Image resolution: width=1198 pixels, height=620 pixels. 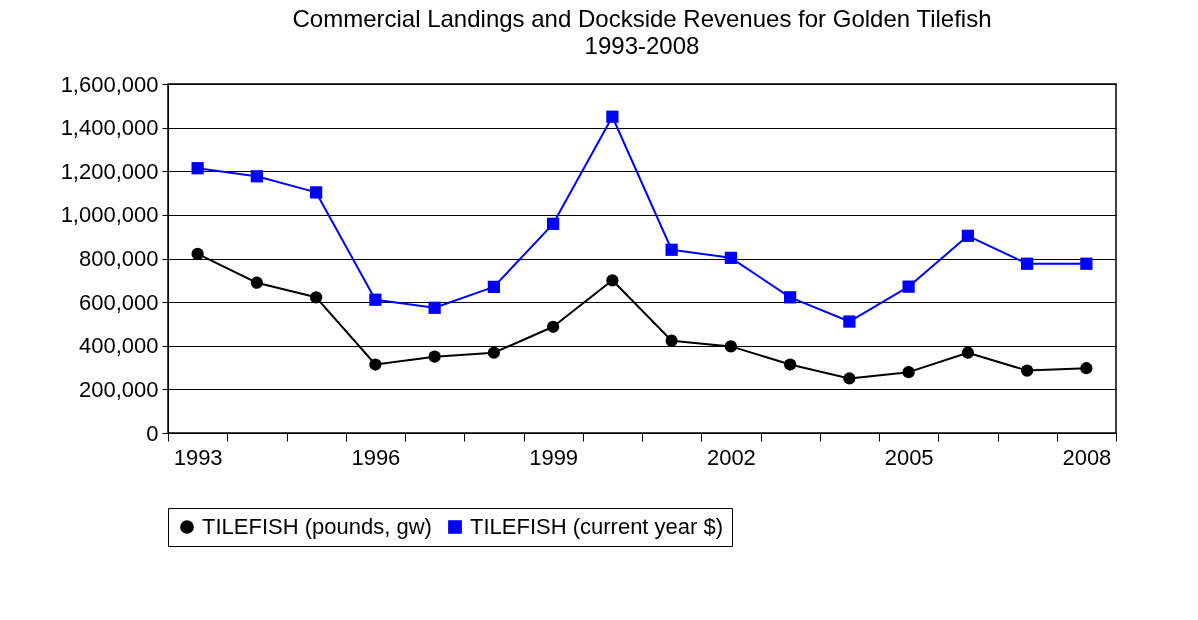 I want to click on x-tick-label: 1993, so click(x=198, y=457).